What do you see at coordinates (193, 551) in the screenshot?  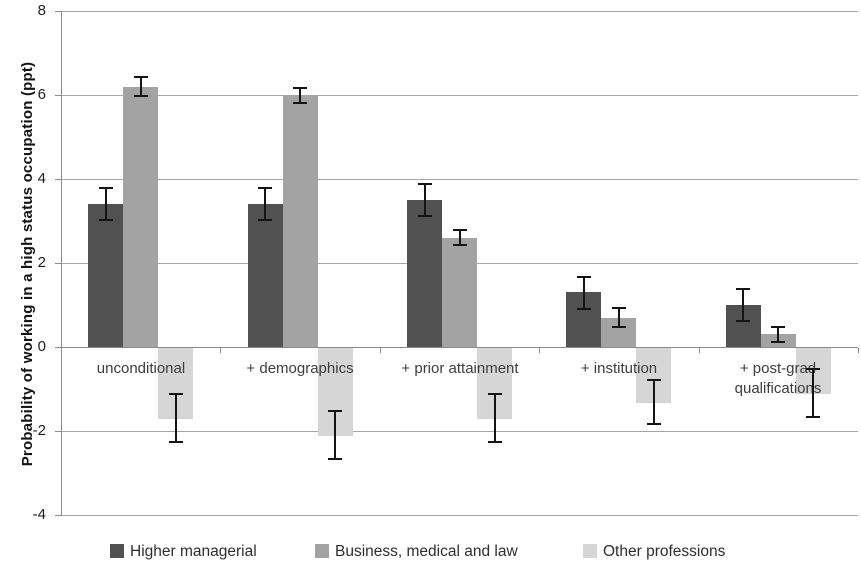 I see `legend-label: Higher managerial` at bounding box center [193, 551].